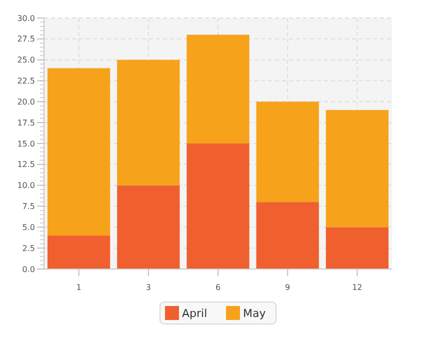 The image size is (422, 337). Describe the element at coordinates (26, 123) in the screenshot. I see `y-tick-label: 17.5` at that location.